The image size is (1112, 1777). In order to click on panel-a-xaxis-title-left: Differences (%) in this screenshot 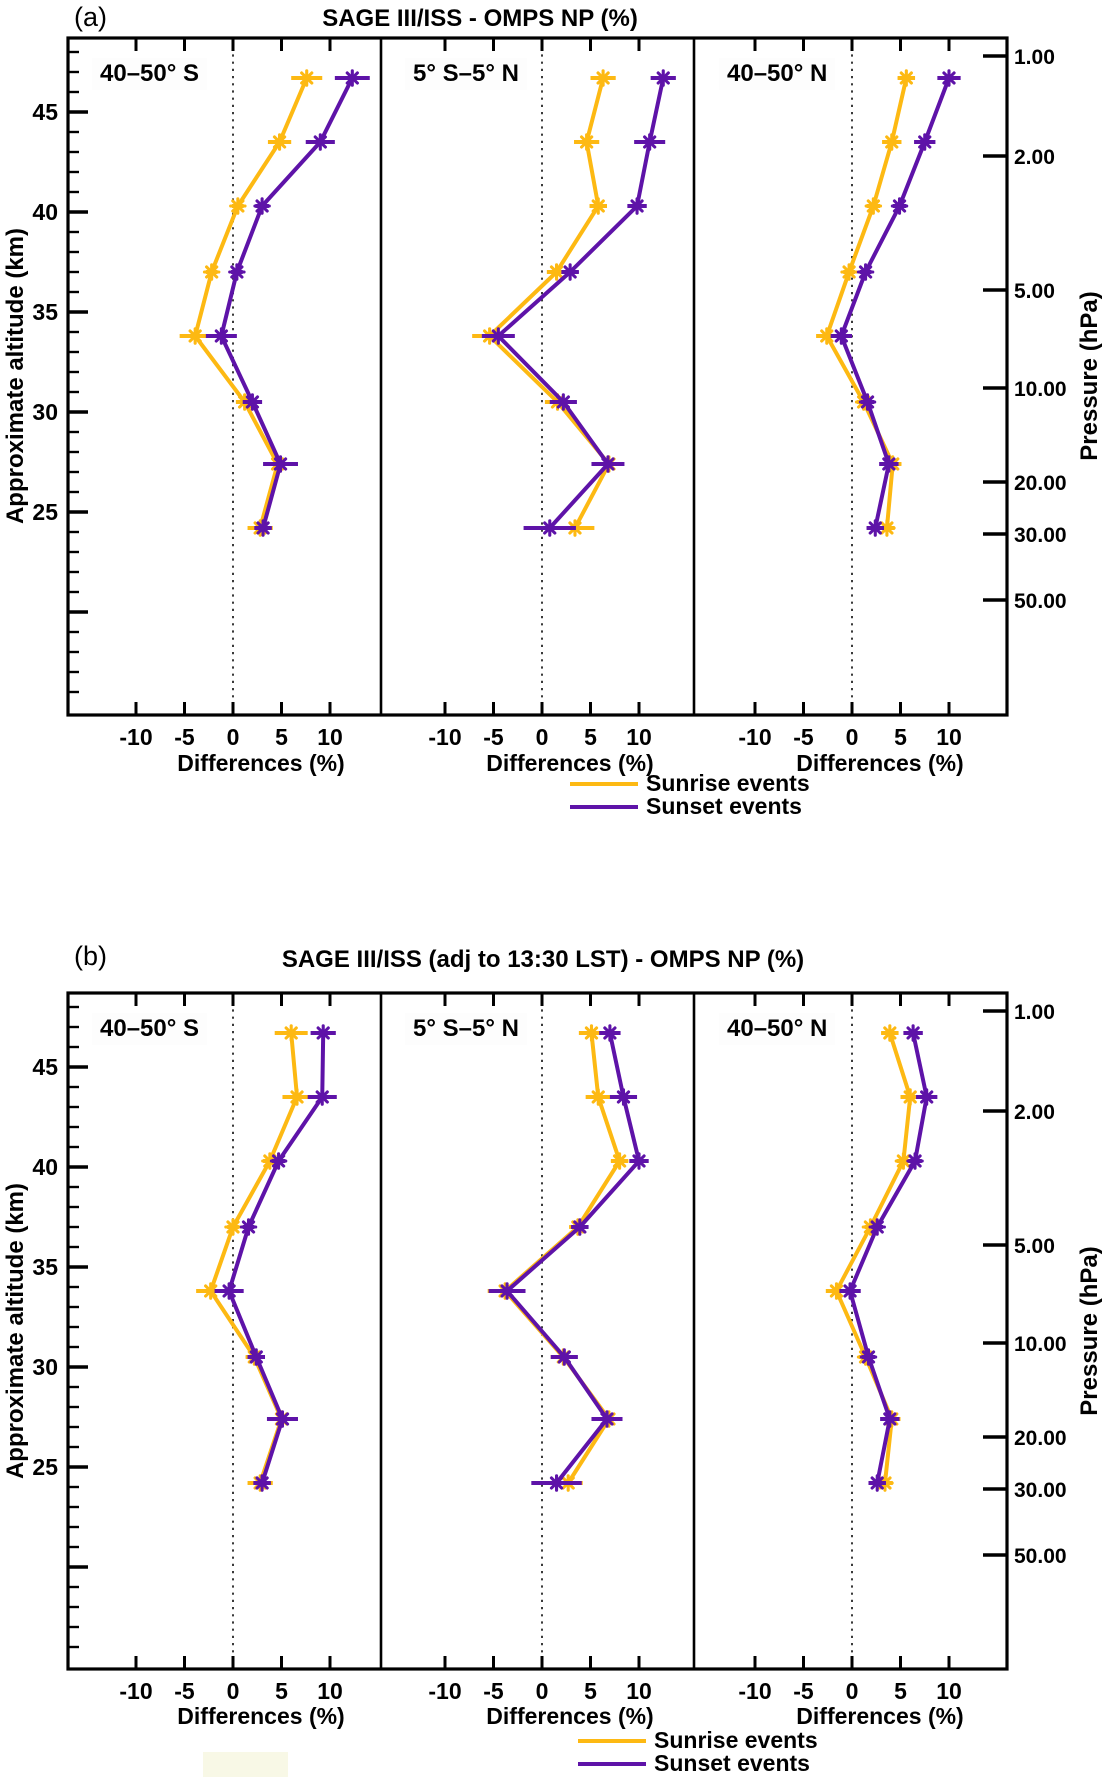, I will do `click(261, 763)`.